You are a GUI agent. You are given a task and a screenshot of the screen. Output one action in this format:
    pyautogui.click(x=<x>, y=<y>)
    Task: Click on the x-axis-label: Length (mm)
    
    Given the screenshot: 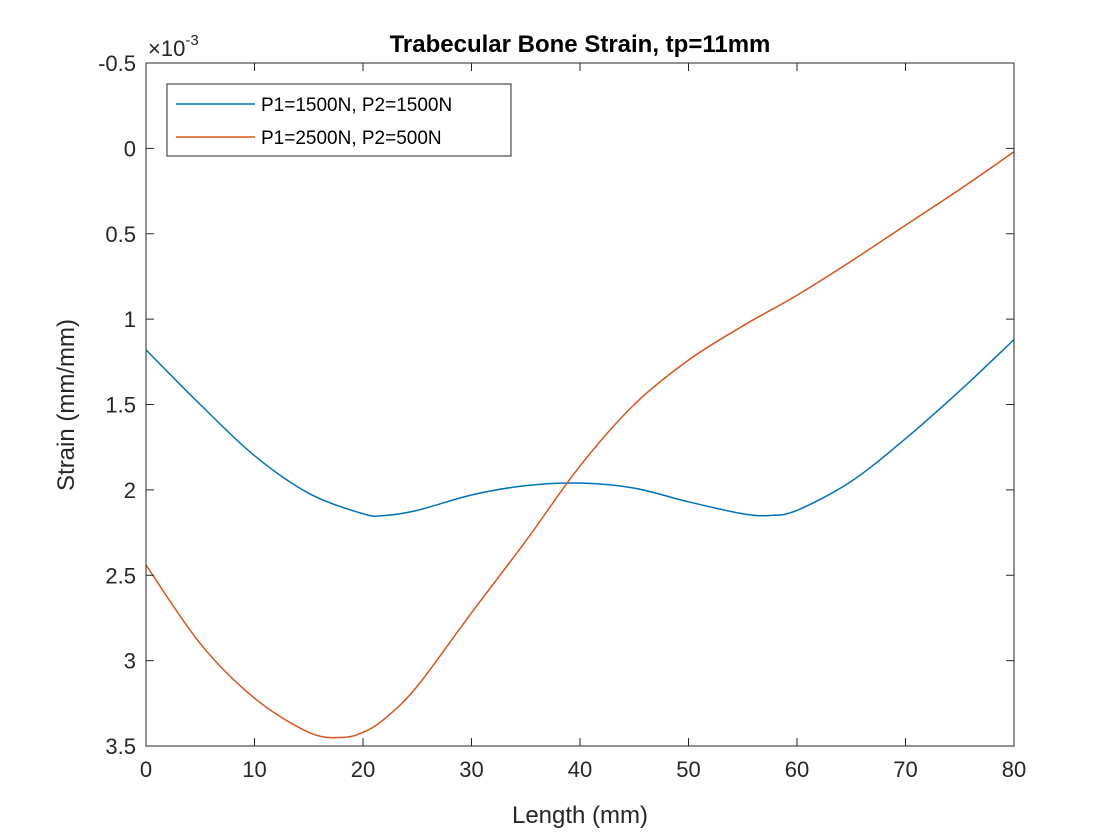 What is the action you would take?
    pyautogui.click(x=580, y=815)
    